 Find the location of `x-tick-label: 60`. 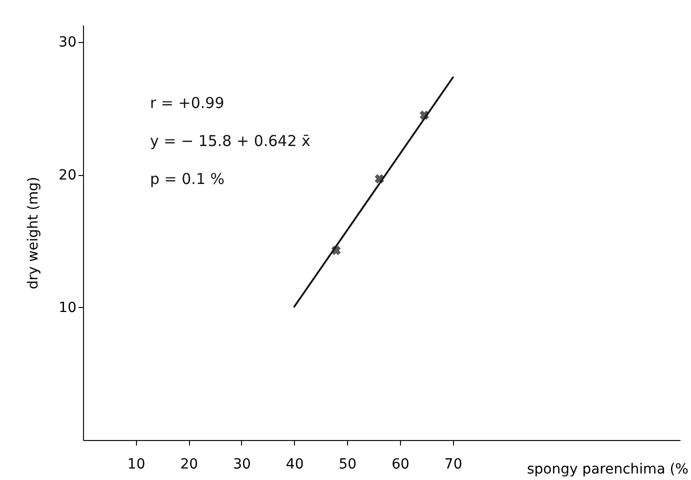

x-tick-label: 60 is located at coordinates (401, 464).